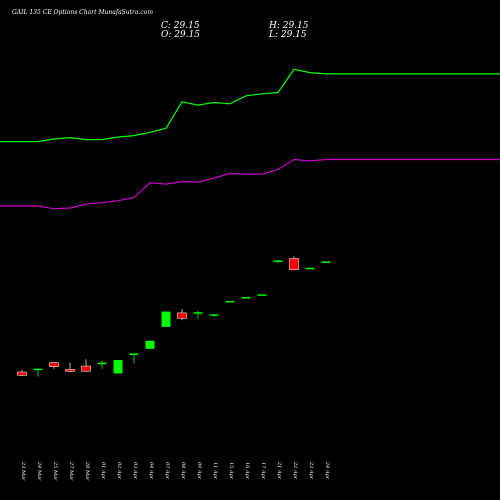 The width and height of the screenshot is (500, 500). What do you see at coordinates (288, 35) in the screenshot?
I see `low-readout: L: 29.15` at bounding box center [288, 35].